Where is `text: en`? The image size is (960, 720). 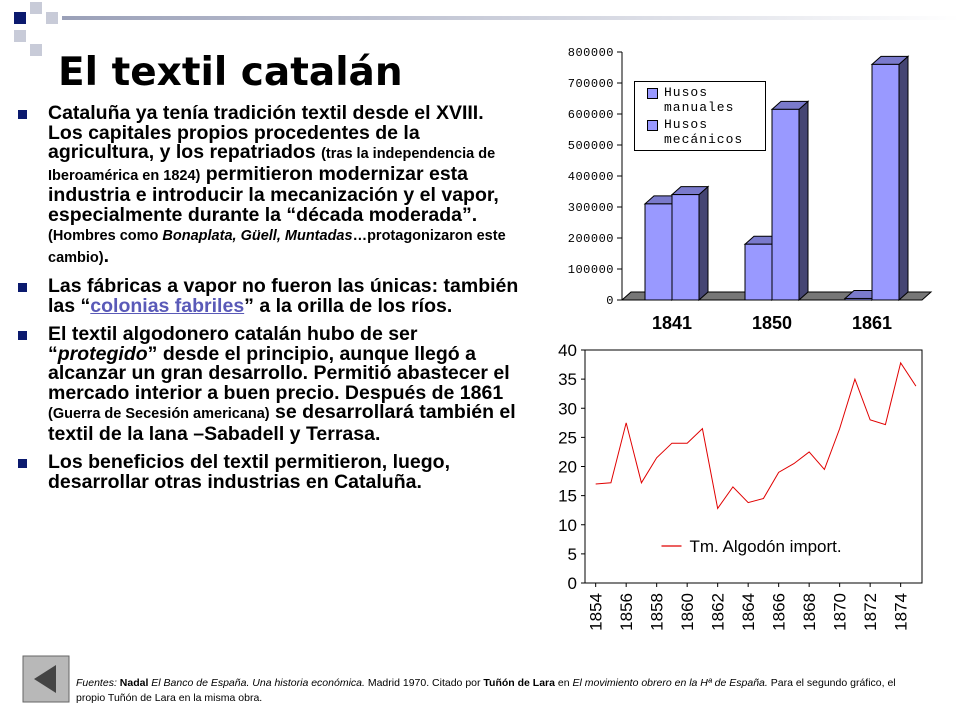 text: en is located at coordinates (563, 683).